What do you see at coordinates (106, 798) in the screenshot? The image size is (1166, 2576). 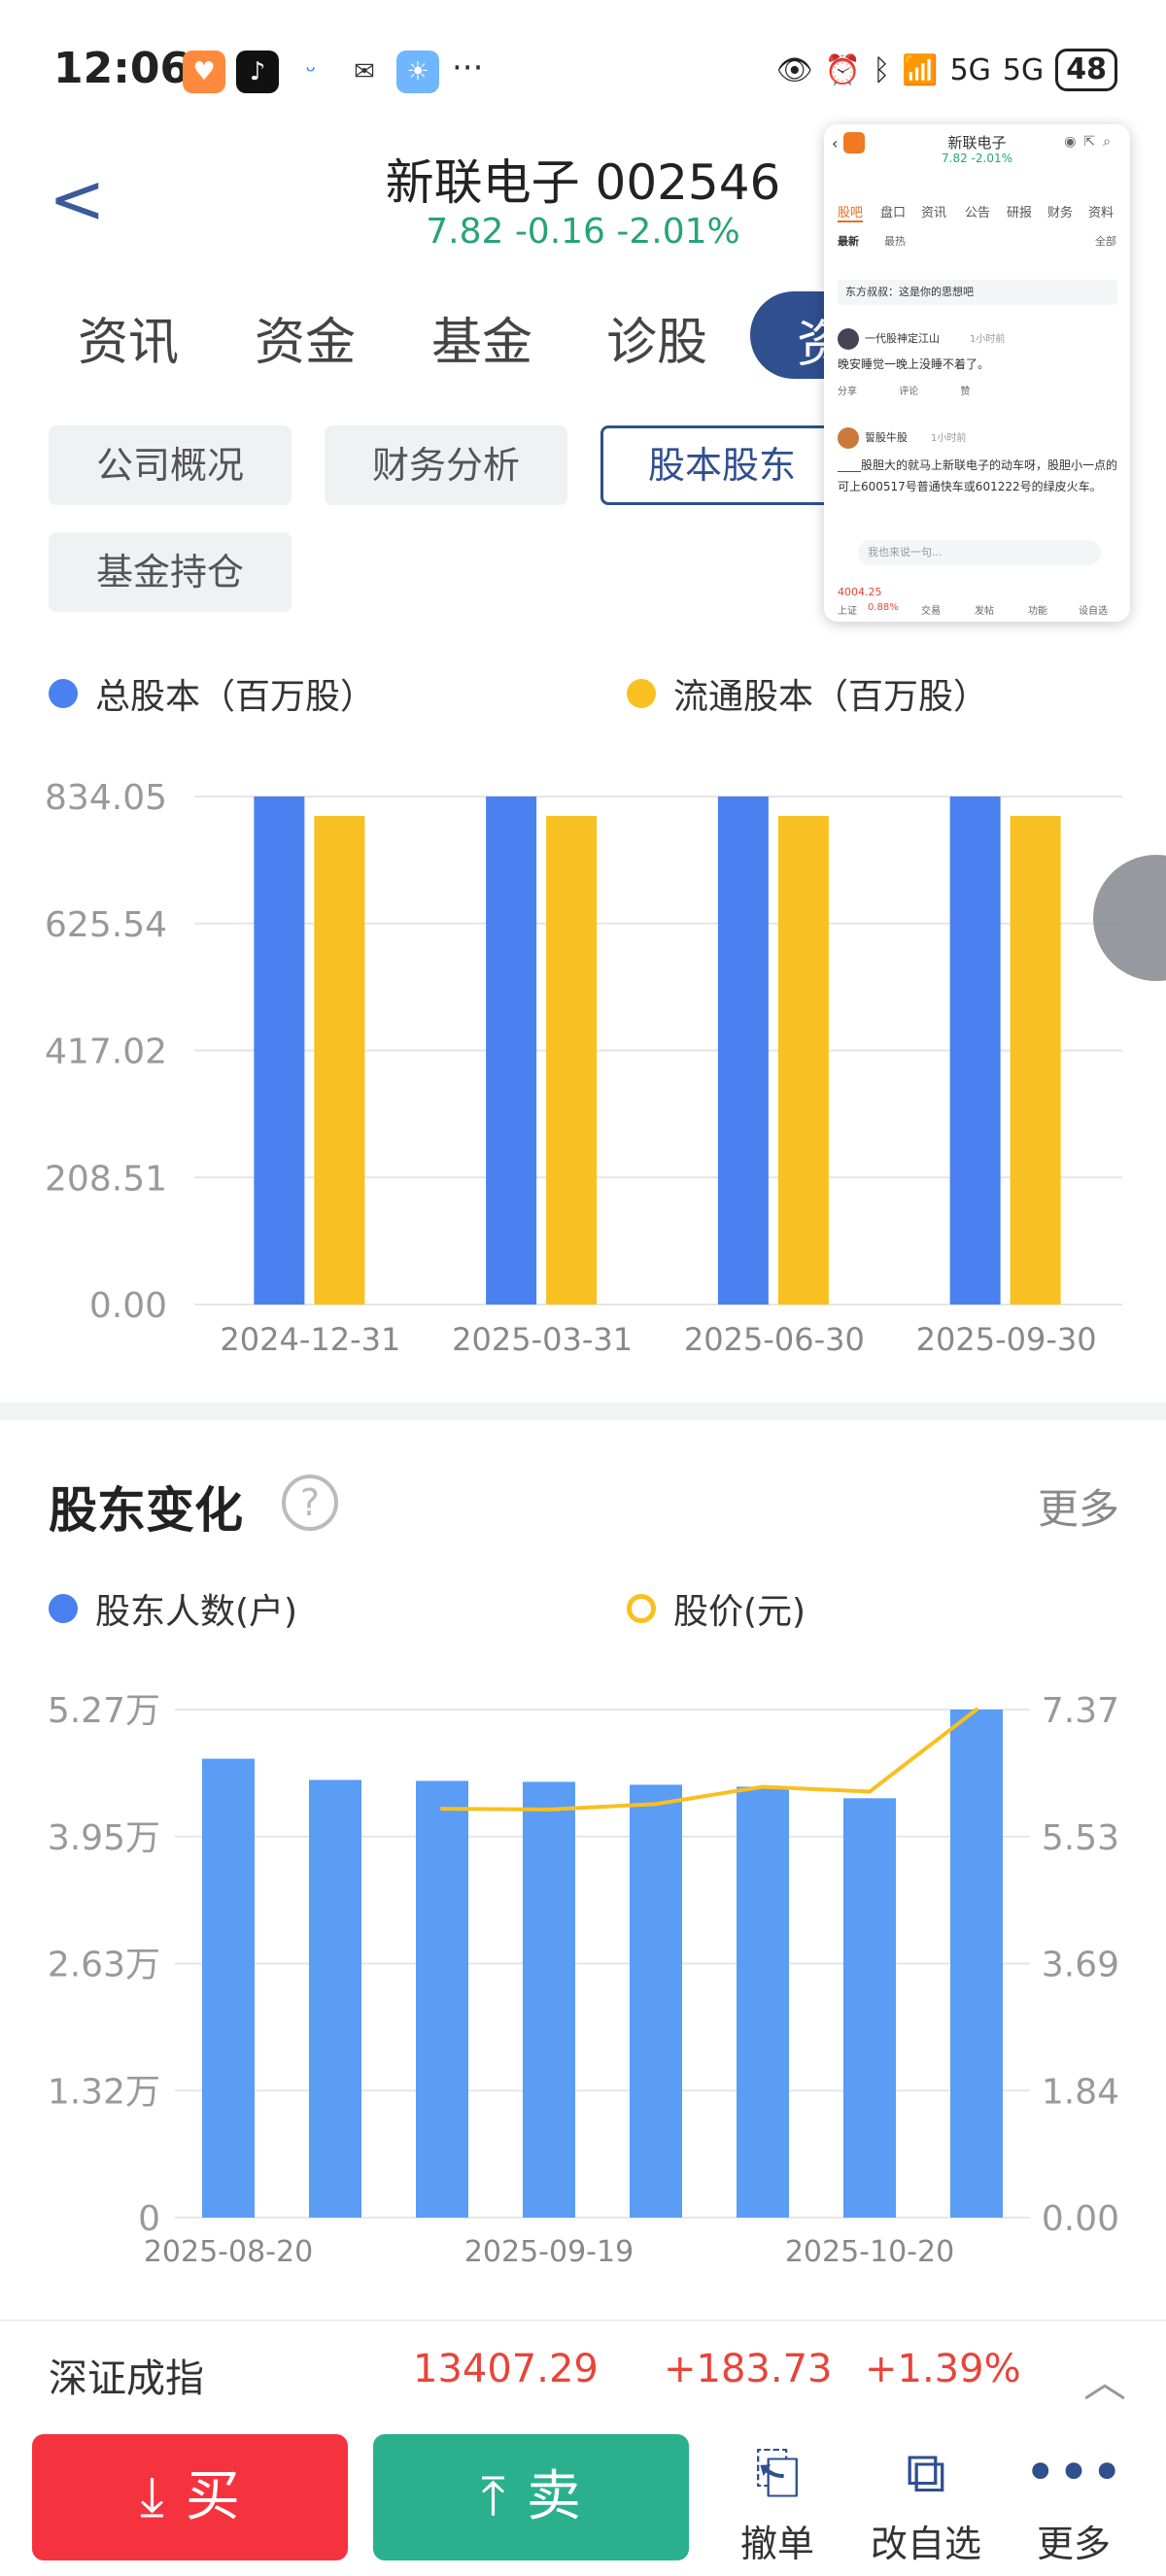 I see `y-tick-label: 834.05` at bounding box center [106, 798].